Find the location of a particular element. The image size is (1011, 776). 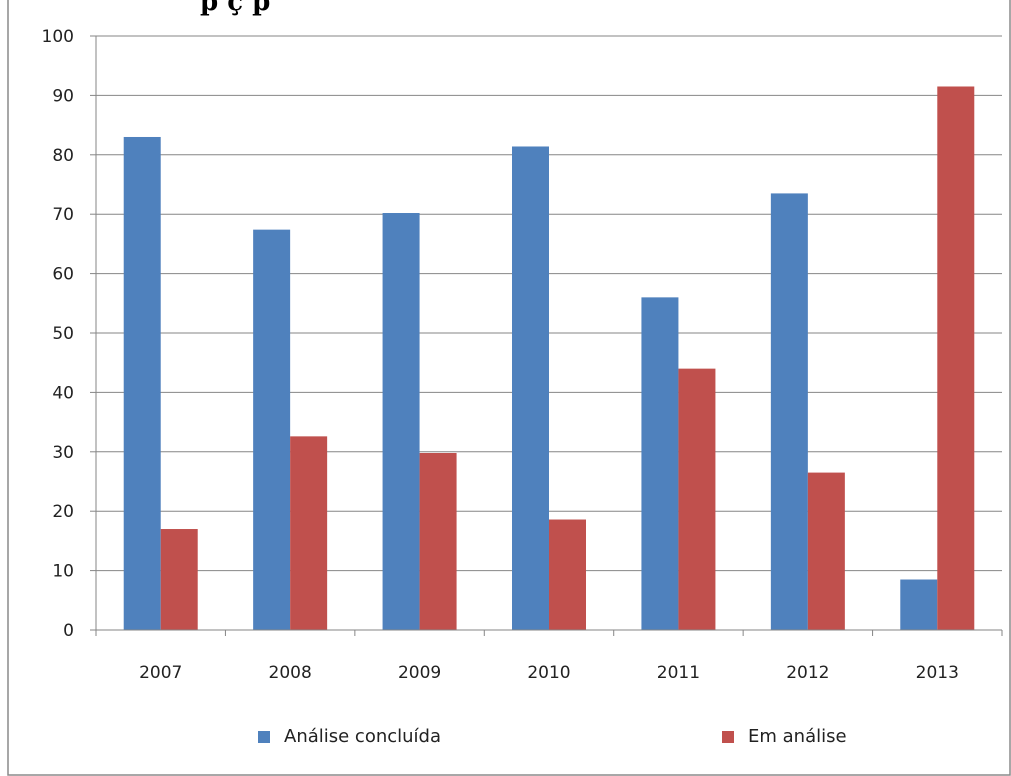

x-tick-labels: 2007 2008 2009 2010 2011 2012 2013 is located at coordinates (549, 673).